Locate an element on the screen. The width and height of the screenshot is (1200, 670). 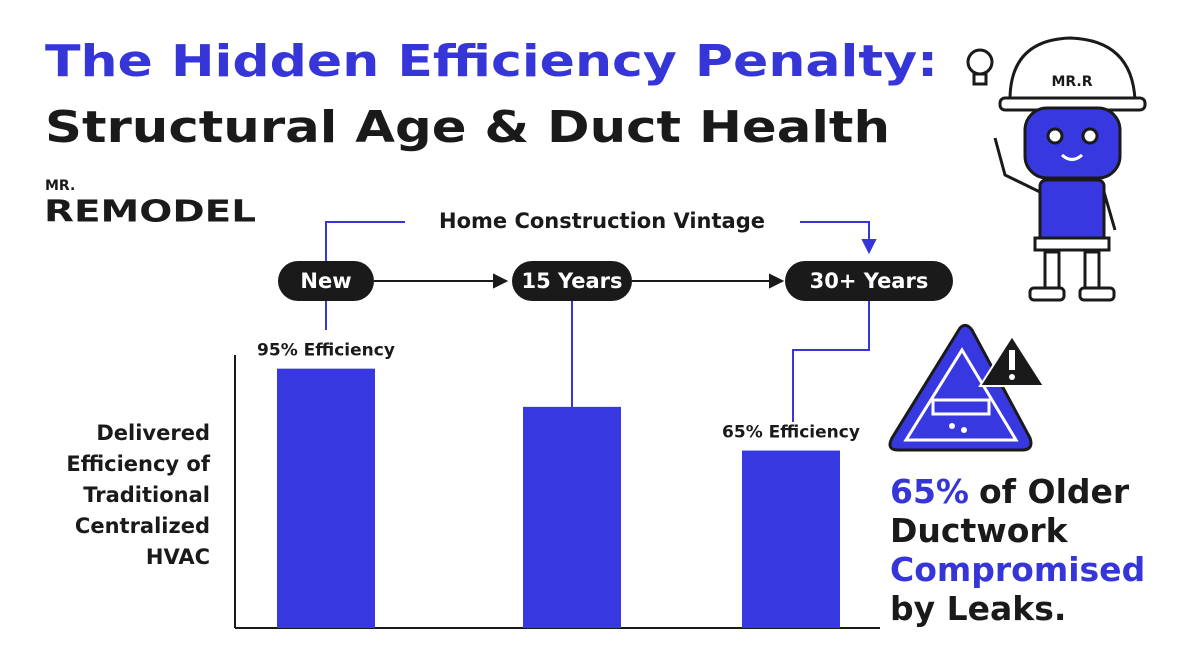
callout-text: by Leaks. is located at coordinates (978, 608).